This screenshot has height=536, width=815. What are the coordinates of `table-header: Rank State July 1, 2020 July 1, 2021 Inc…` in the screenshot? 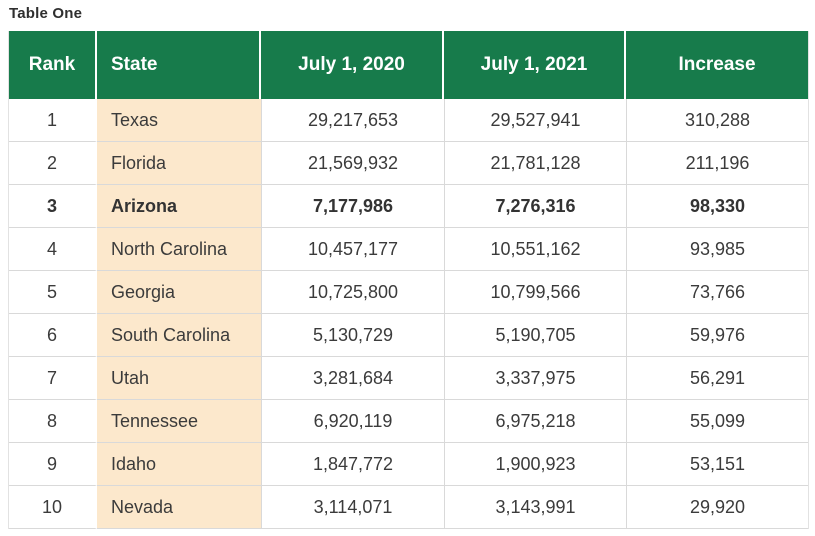 It's located at (408, 65).